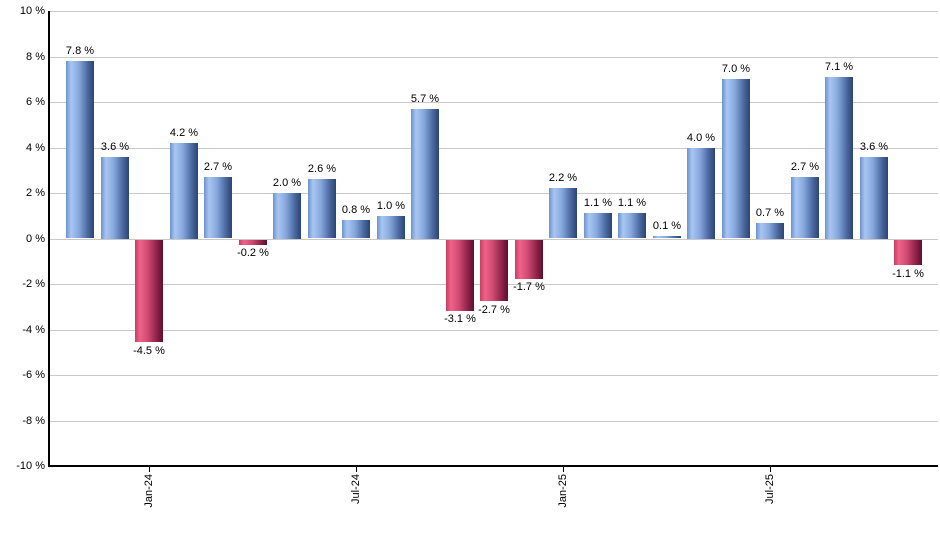 This screenshot has height=550, width=940. I want to click on bar-value-label: 5.7 %, so click(425, 99).